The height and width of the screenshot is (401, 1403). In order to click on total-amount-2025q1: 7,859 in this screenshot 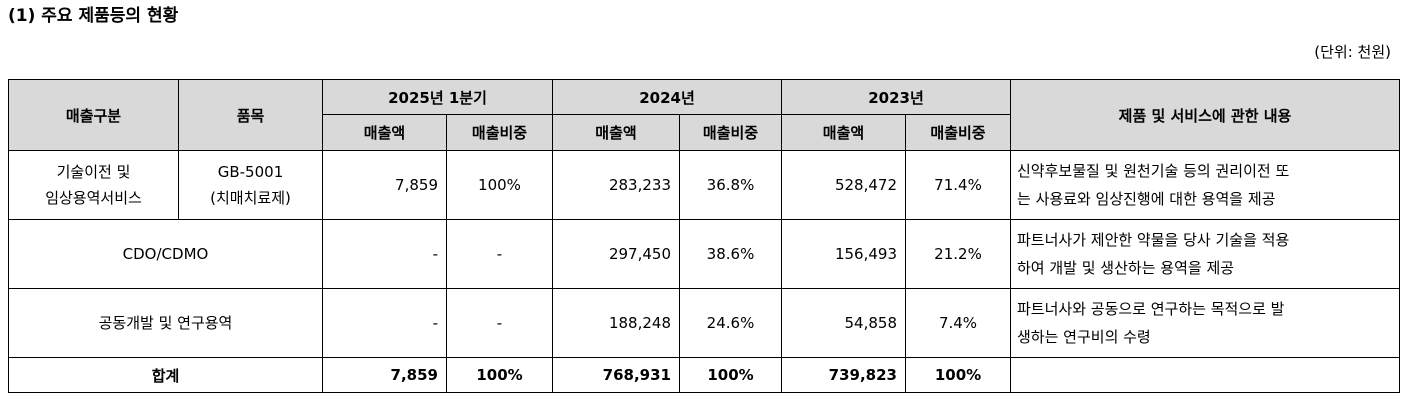, I will do `click(384, 375)`.